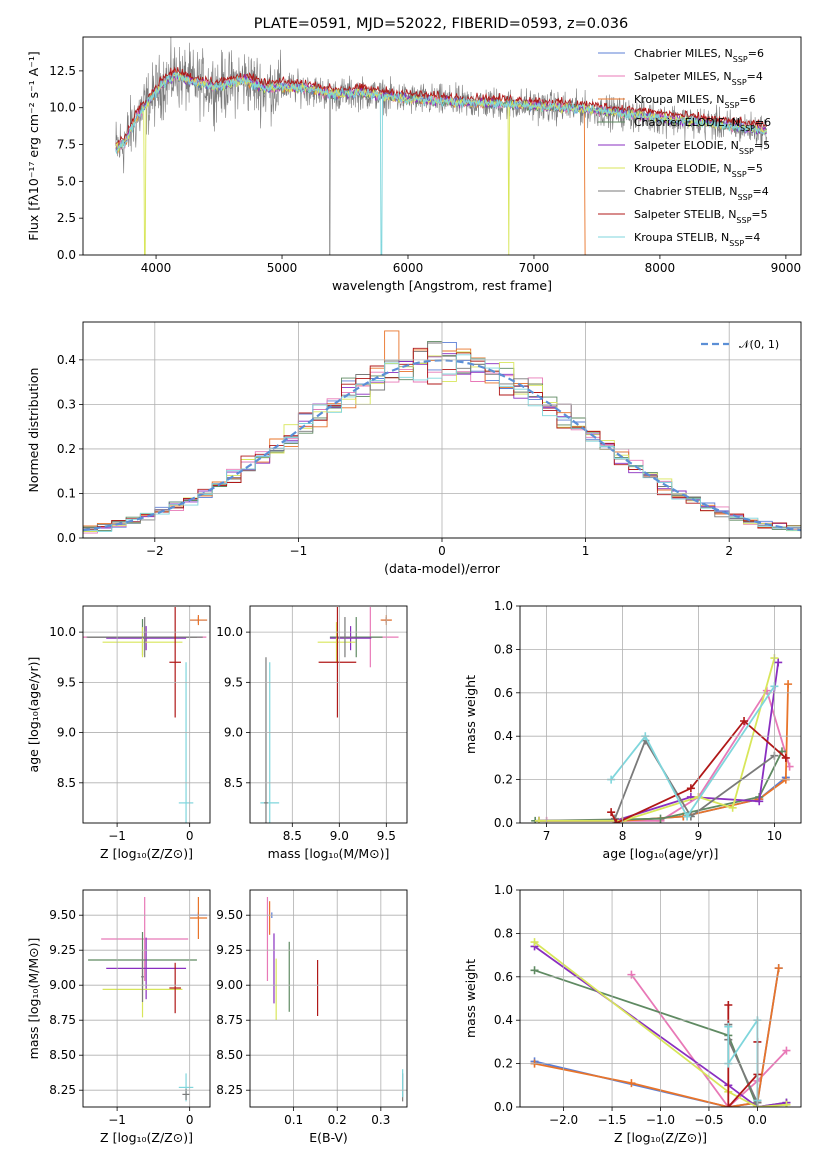 The height and width of the screenshot is (1170, 819). I want to click on legend-entry: Kroupa ELODIE, NSSP=5, so click(698, 170).